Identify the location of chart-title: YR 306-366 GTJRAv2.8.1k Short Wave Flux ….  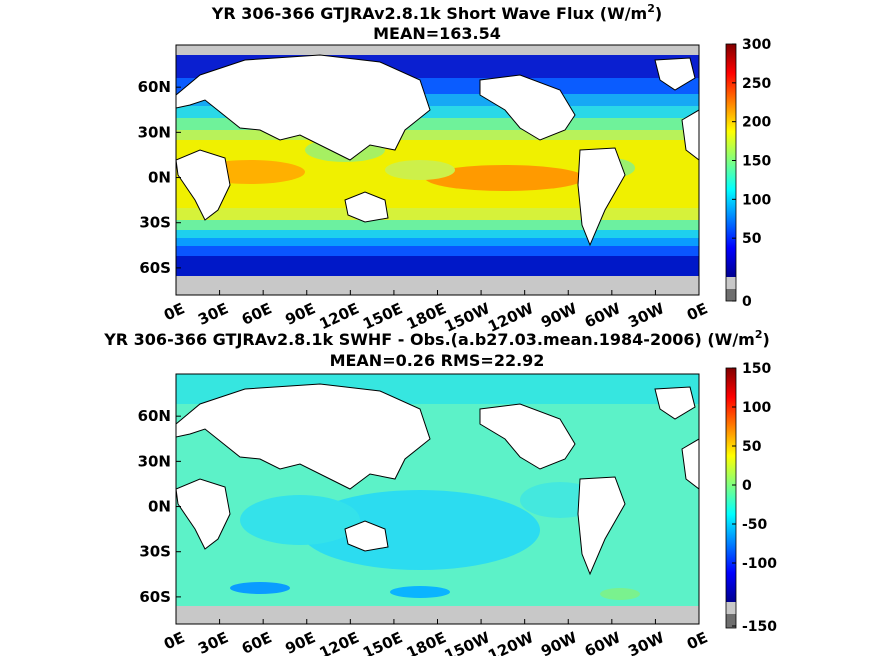
(436, 12).